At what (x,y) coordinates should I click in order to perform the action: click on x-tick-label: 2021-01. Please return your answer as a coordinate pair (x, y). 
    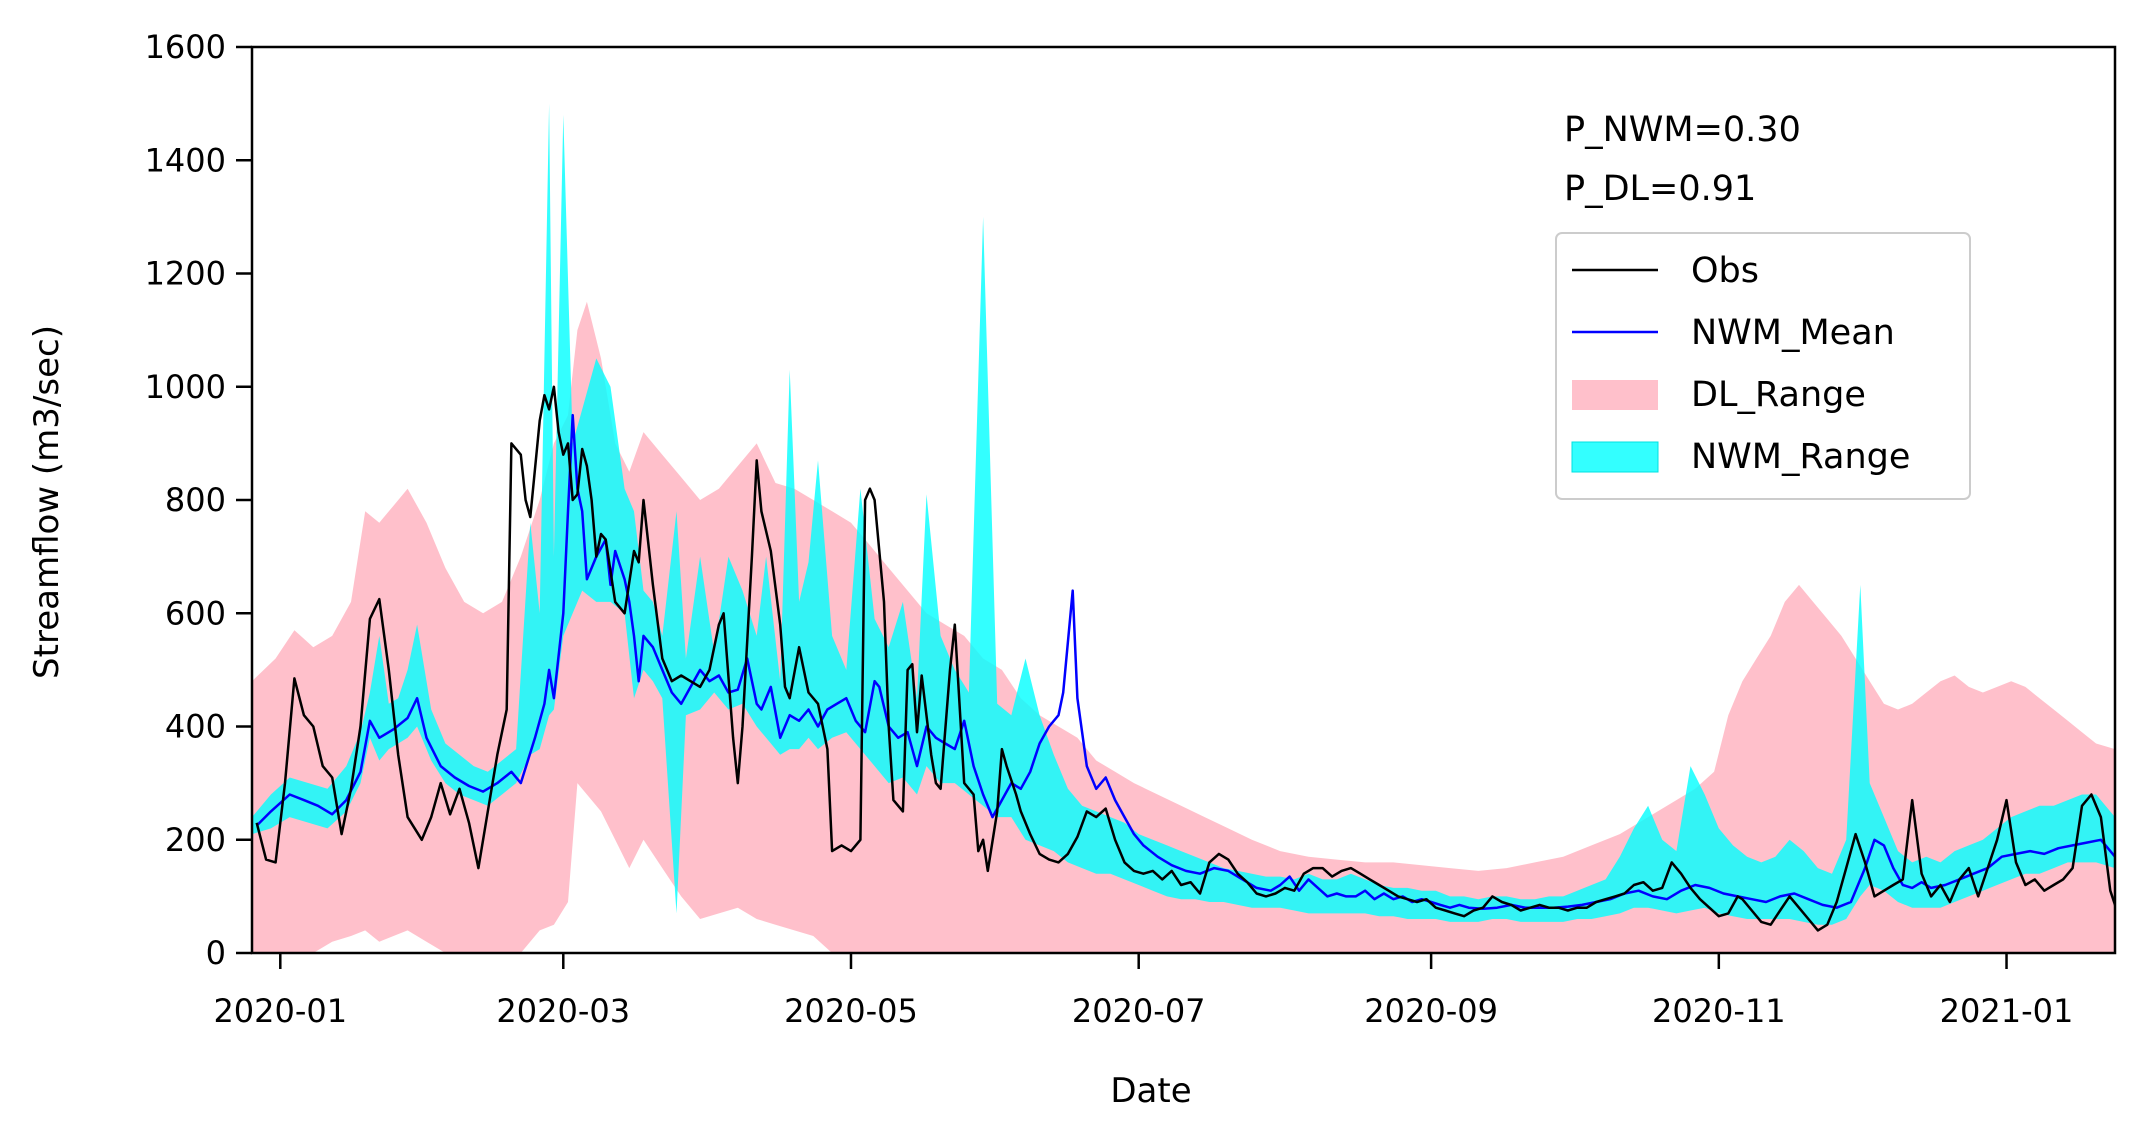
    Looking at the image, I should click on (2007, 1011).